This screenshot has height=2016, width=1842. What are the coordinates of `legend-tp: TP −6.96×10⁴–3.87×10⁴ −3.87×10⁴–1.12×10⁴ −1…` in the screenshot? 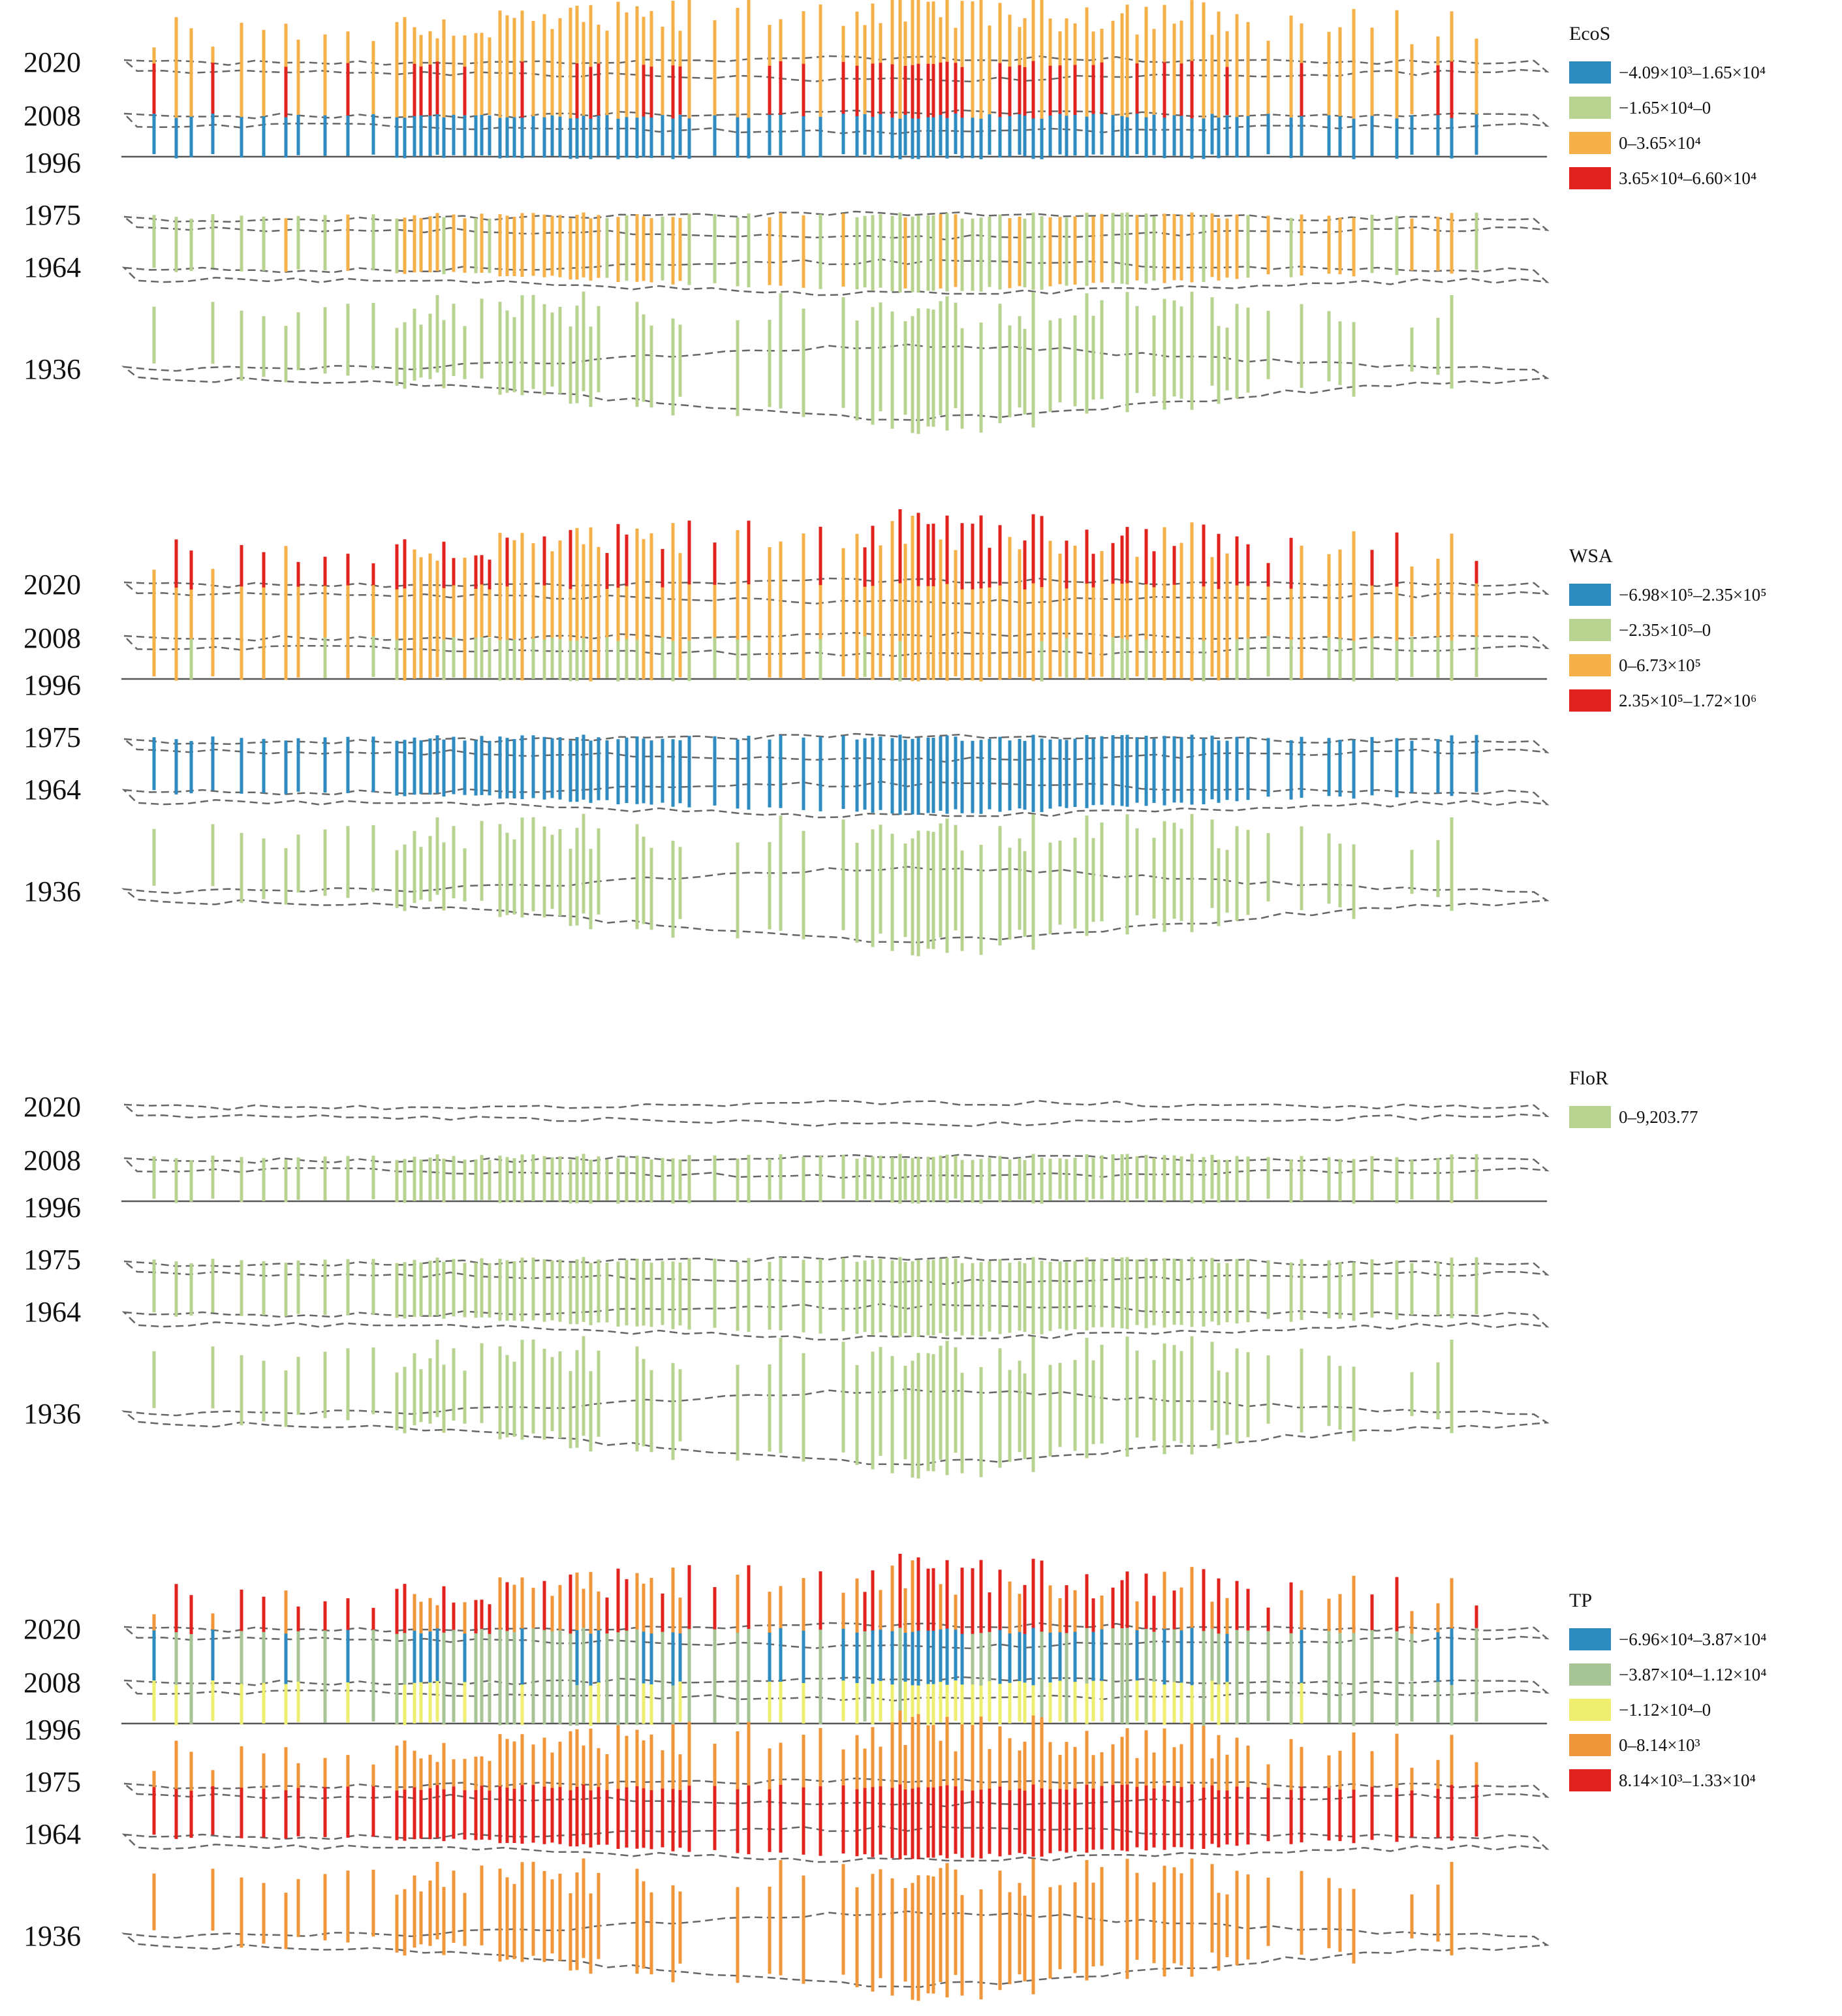 It's located at (1699, 1692).